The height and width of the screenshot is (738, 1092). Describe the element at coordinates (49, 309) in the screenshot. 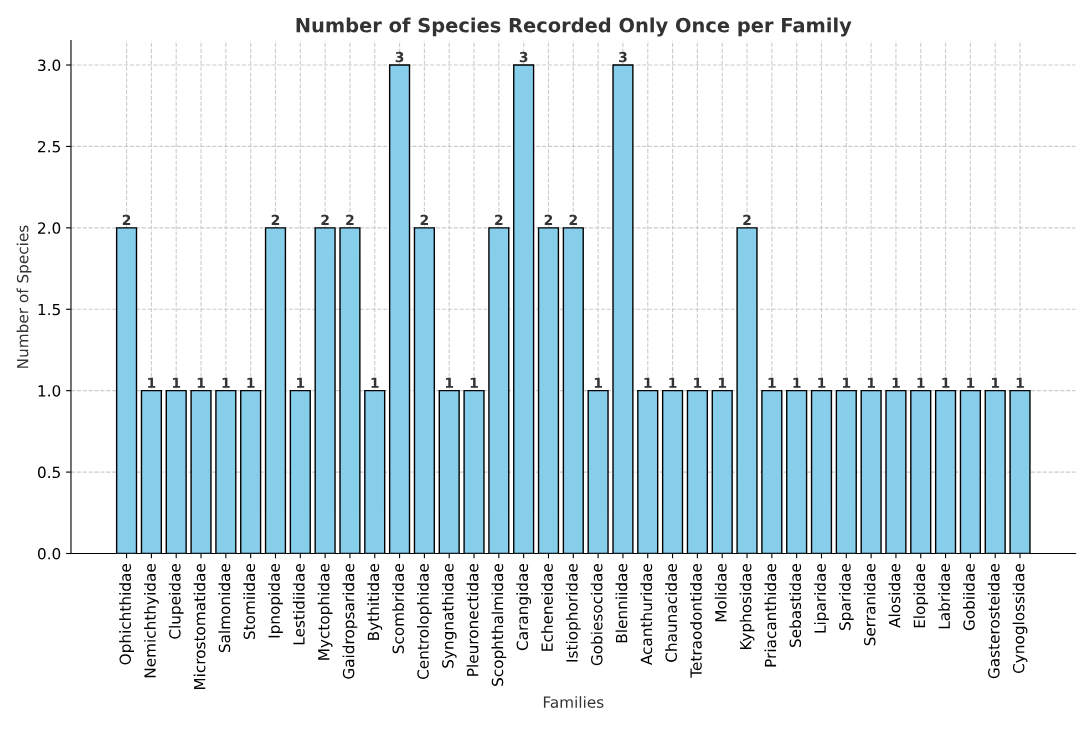

I see `y-tick-label: 1.5` at that location.